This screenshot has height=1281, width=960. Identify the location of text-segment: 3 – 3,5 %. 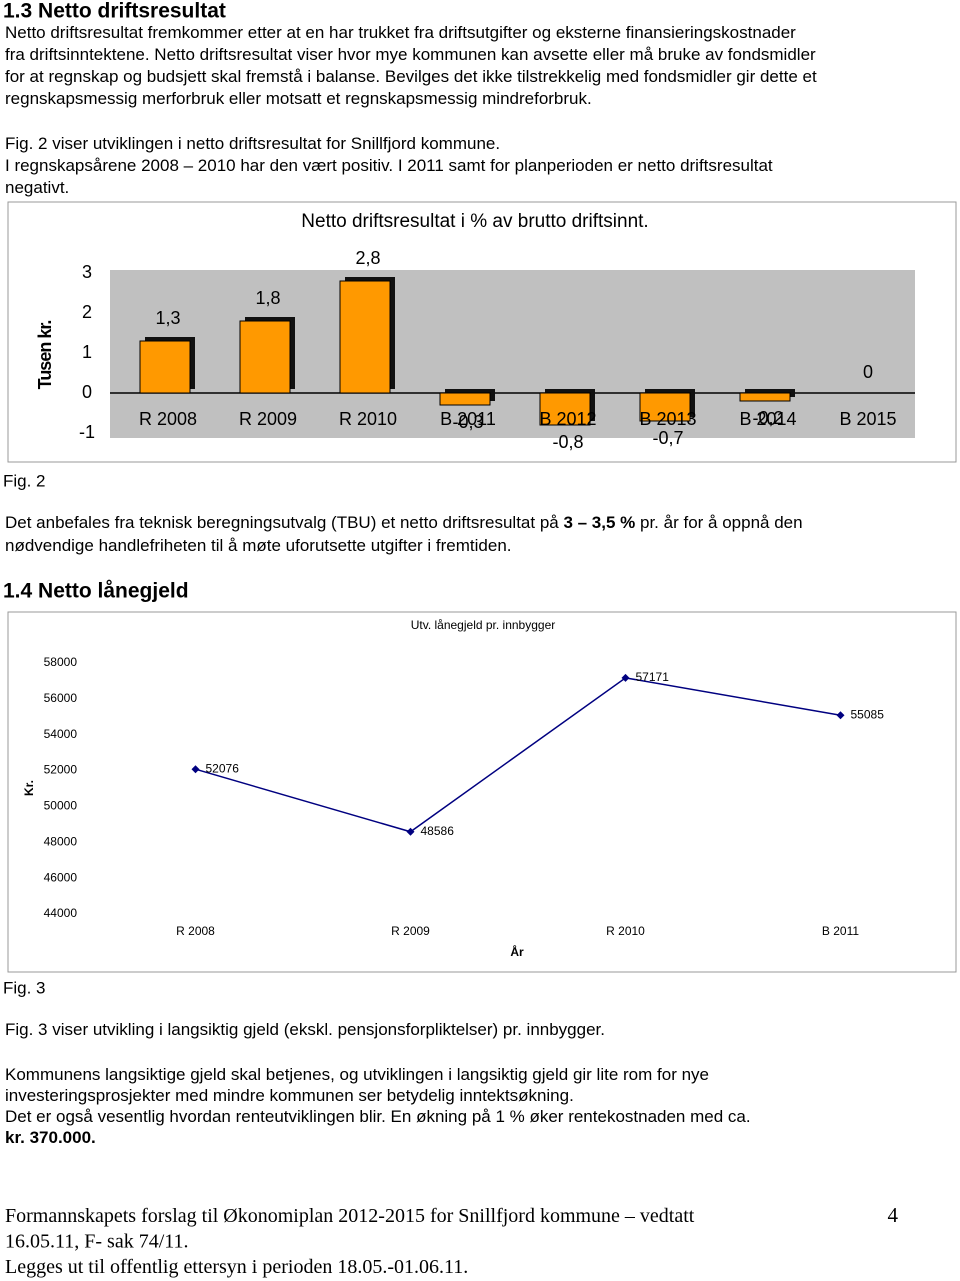
(599, 522).